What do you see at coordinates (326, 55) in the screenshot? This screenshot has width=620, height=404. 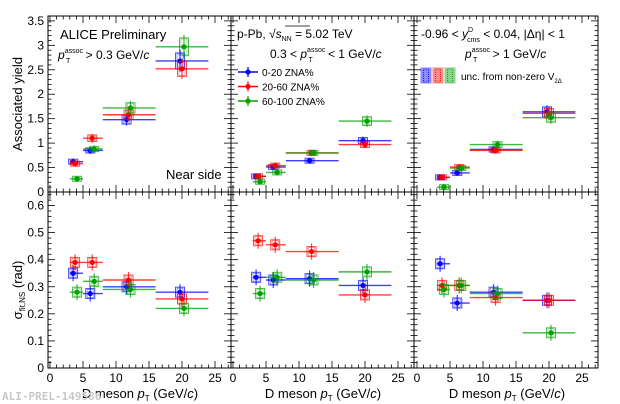 I see `middle-pt-cut: 0.3 < passoc T < 1 GeV/c` at bounding box center [326, 55].